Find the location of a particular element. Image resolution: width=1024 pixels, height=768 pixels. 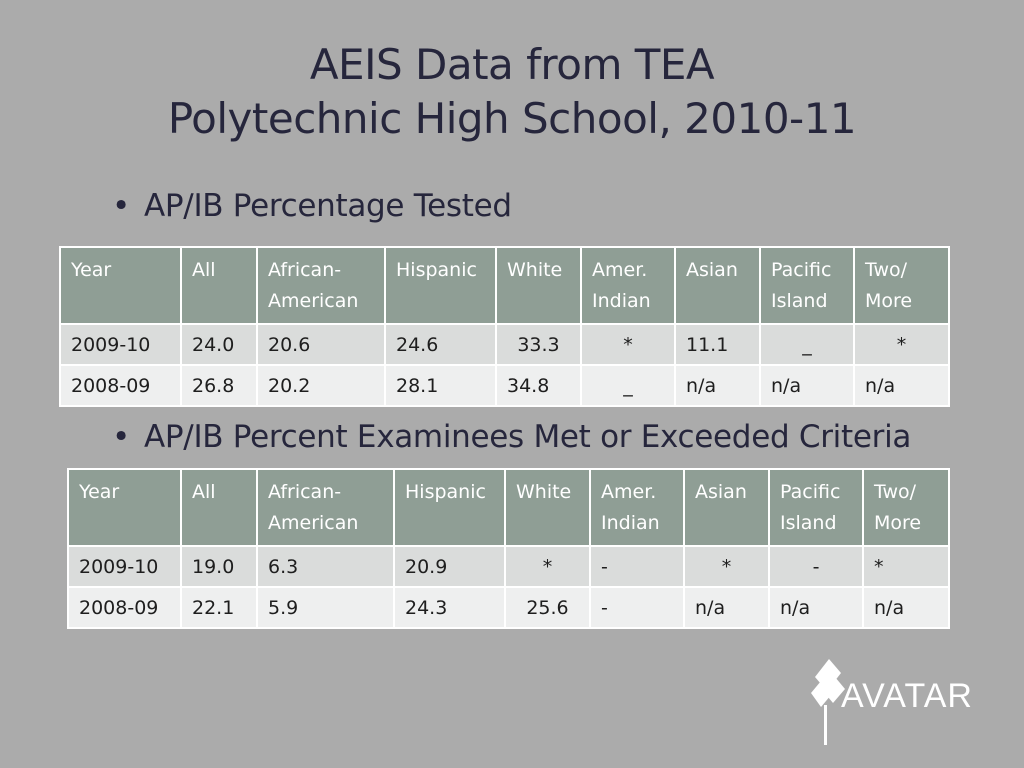

table-row: 2008-09 22.1 5.9 24.3 25.6 - n/a n/a n/a is located at coordinates (508, 607).